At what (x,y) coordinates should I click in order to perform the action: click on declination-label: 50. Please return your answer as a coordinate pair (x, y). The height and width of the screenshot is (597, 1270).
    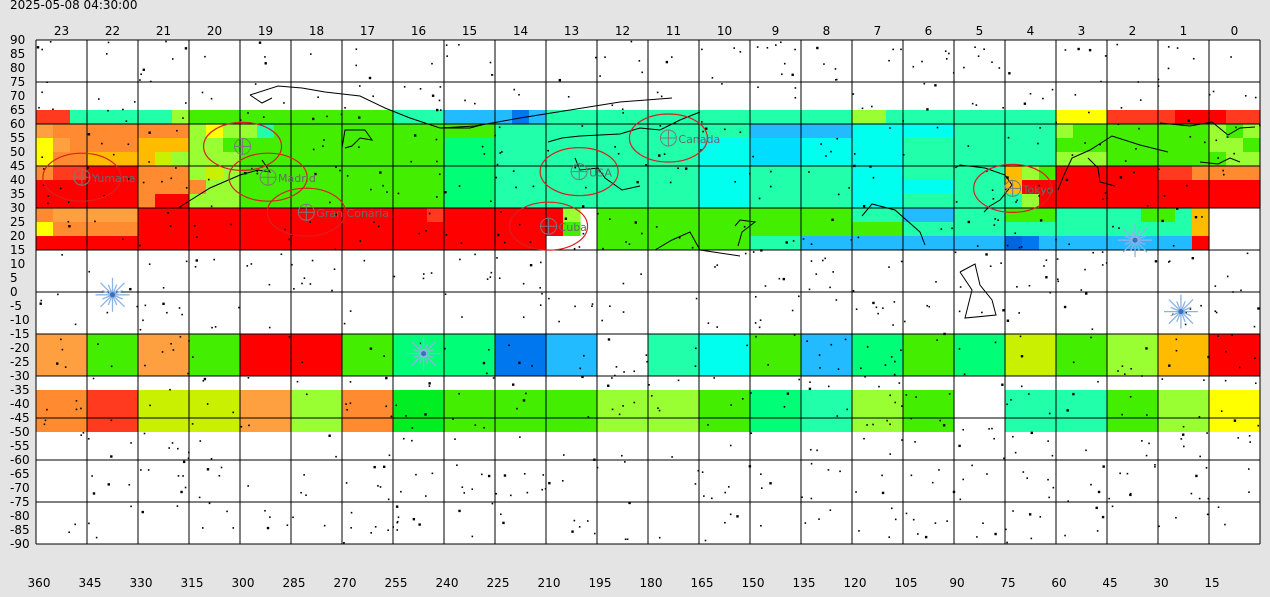
    Looking at the image, I should click on (17, 152).